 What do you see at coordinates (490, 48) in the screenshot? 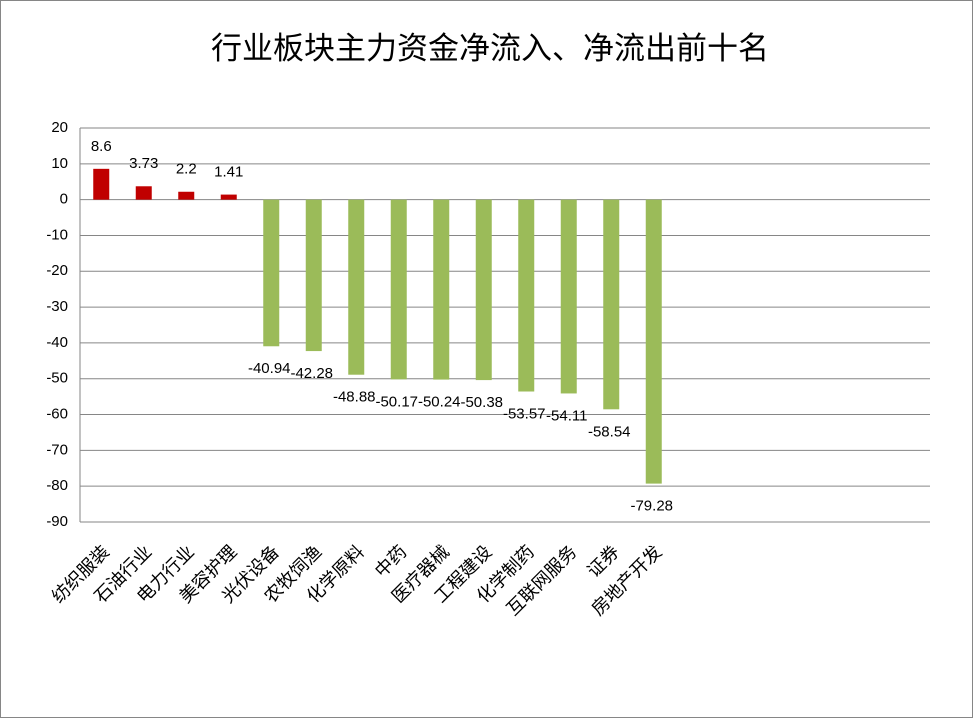
I see `chart-title: 行业板块主力资金净流入、净流出前十名` at bounding box center [490, 48].